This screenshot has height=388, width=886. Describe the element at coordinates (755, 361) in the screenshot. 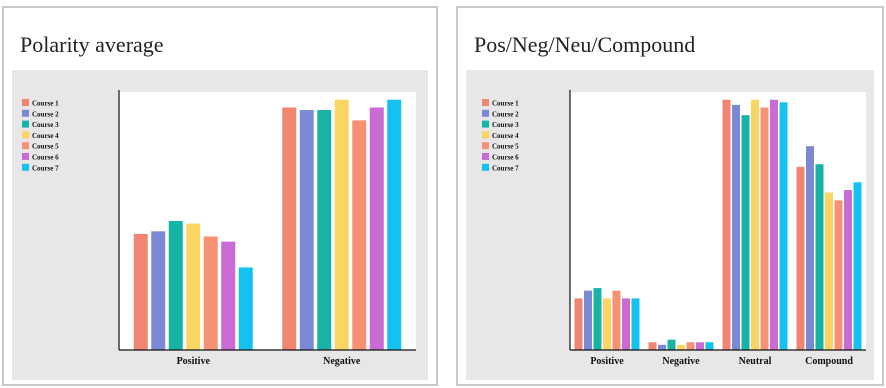

I see `x-tick-label-neutral: Neutral` at that location.